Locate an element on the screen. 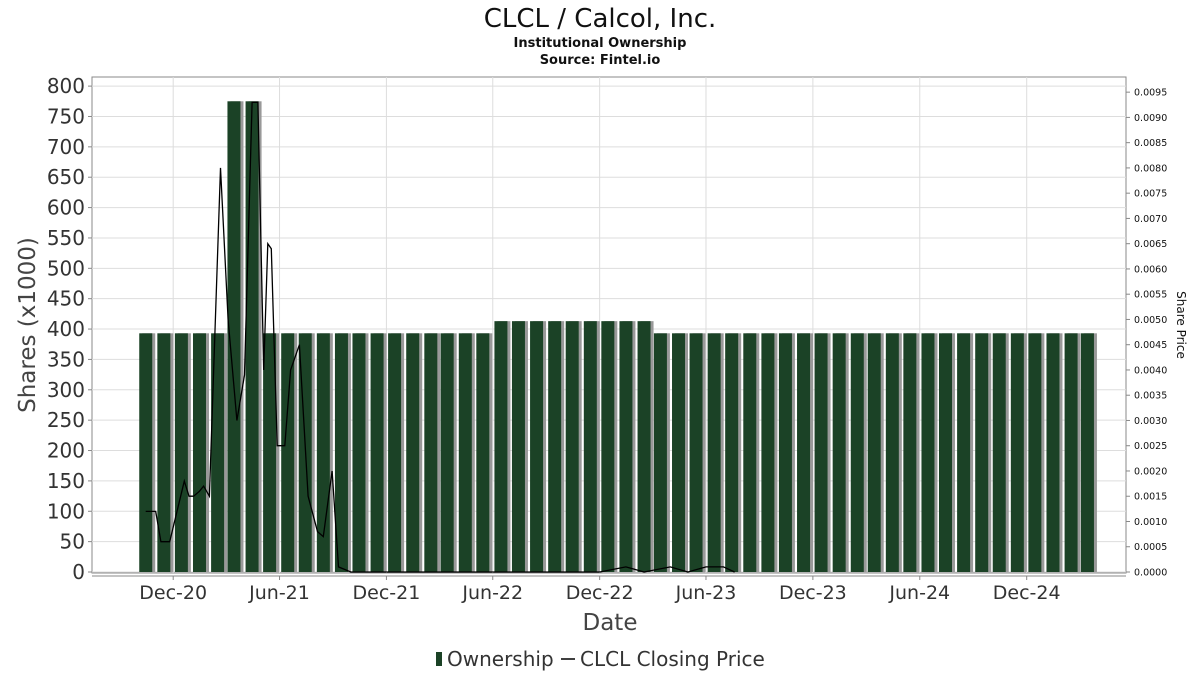  x-tick-label: Dec-24 is located at coordinates (1027, 593).